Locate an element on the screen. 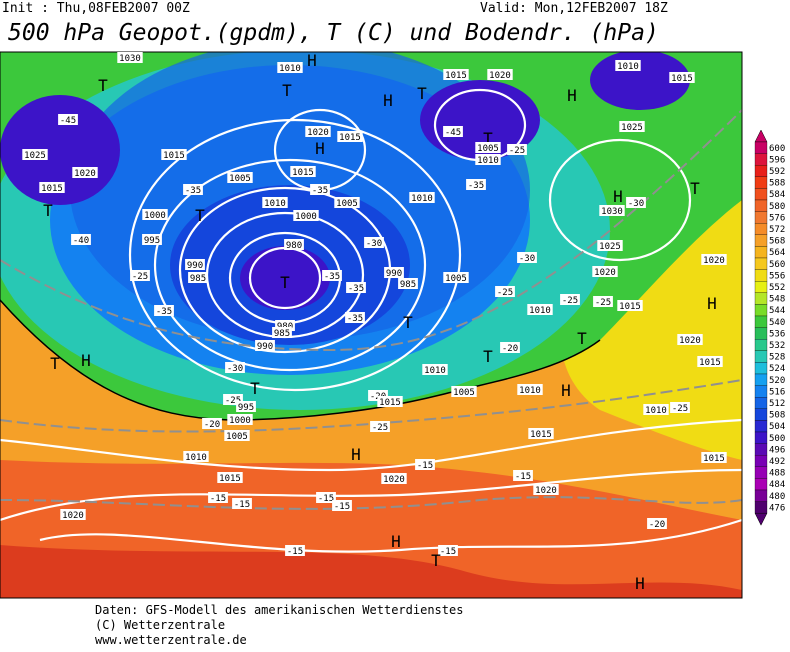 This screenshot has height=652, width=790. footer-line: (C) Wetterzentrale is located at coordinates (160, 625).